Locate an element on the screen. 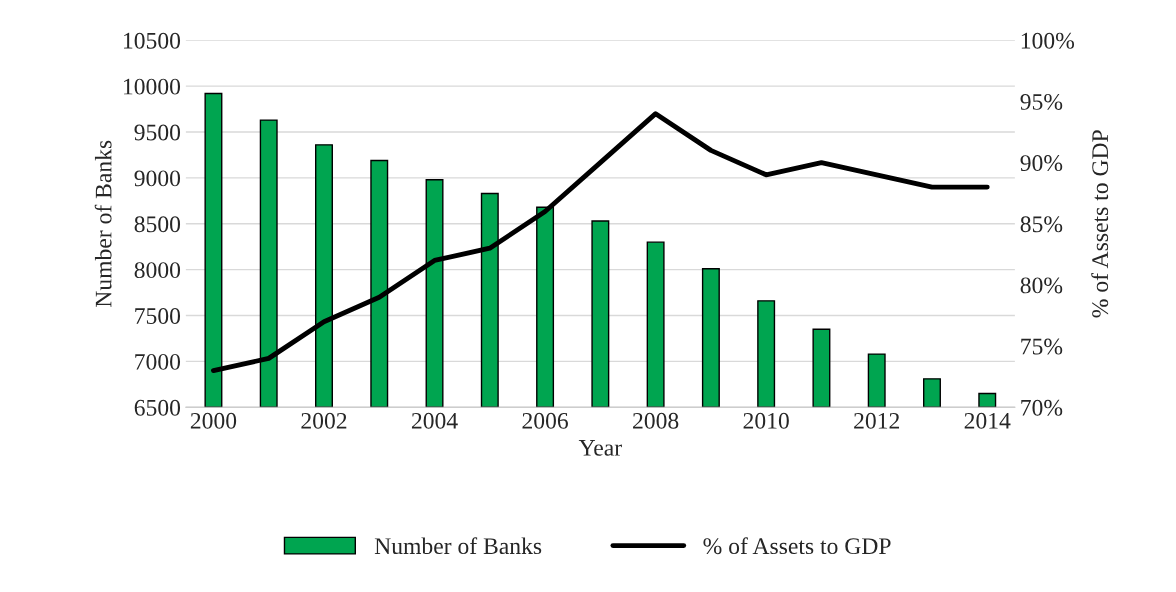 This screenshot has height=592, width=1176. legend-label: % of Assets to GDP is located at coordinates (797, 546).